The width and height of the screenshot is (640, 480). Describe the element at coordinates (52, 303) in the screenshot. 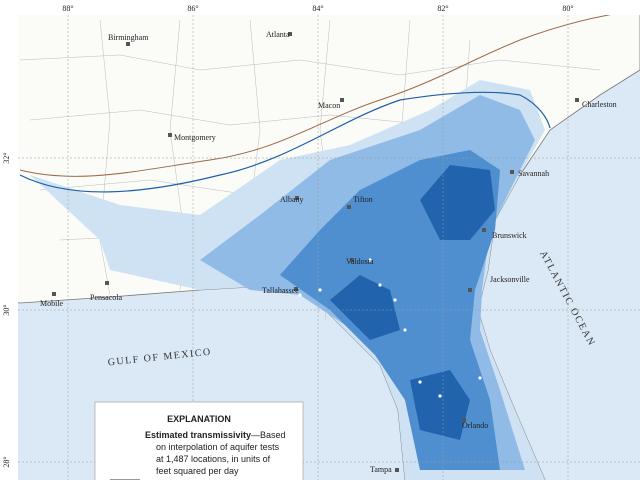

I see `city-label: Mobile` at that location.